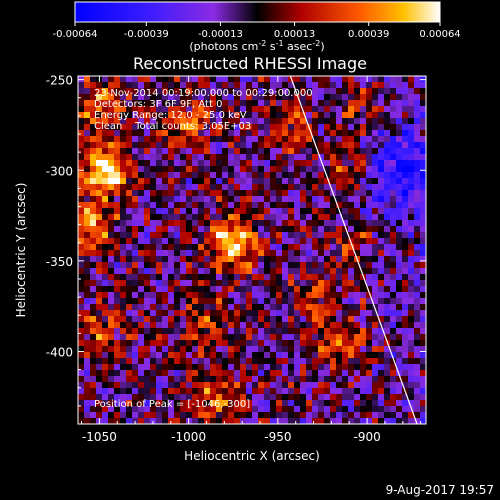 Image resolution: width=500 pixels, height=500 pixels. What do you see at coordinates (252, 456) in the screenshot?
I see `x-axis-label: Heliocentric X (arcsec)` at bounding box center [252, 456].